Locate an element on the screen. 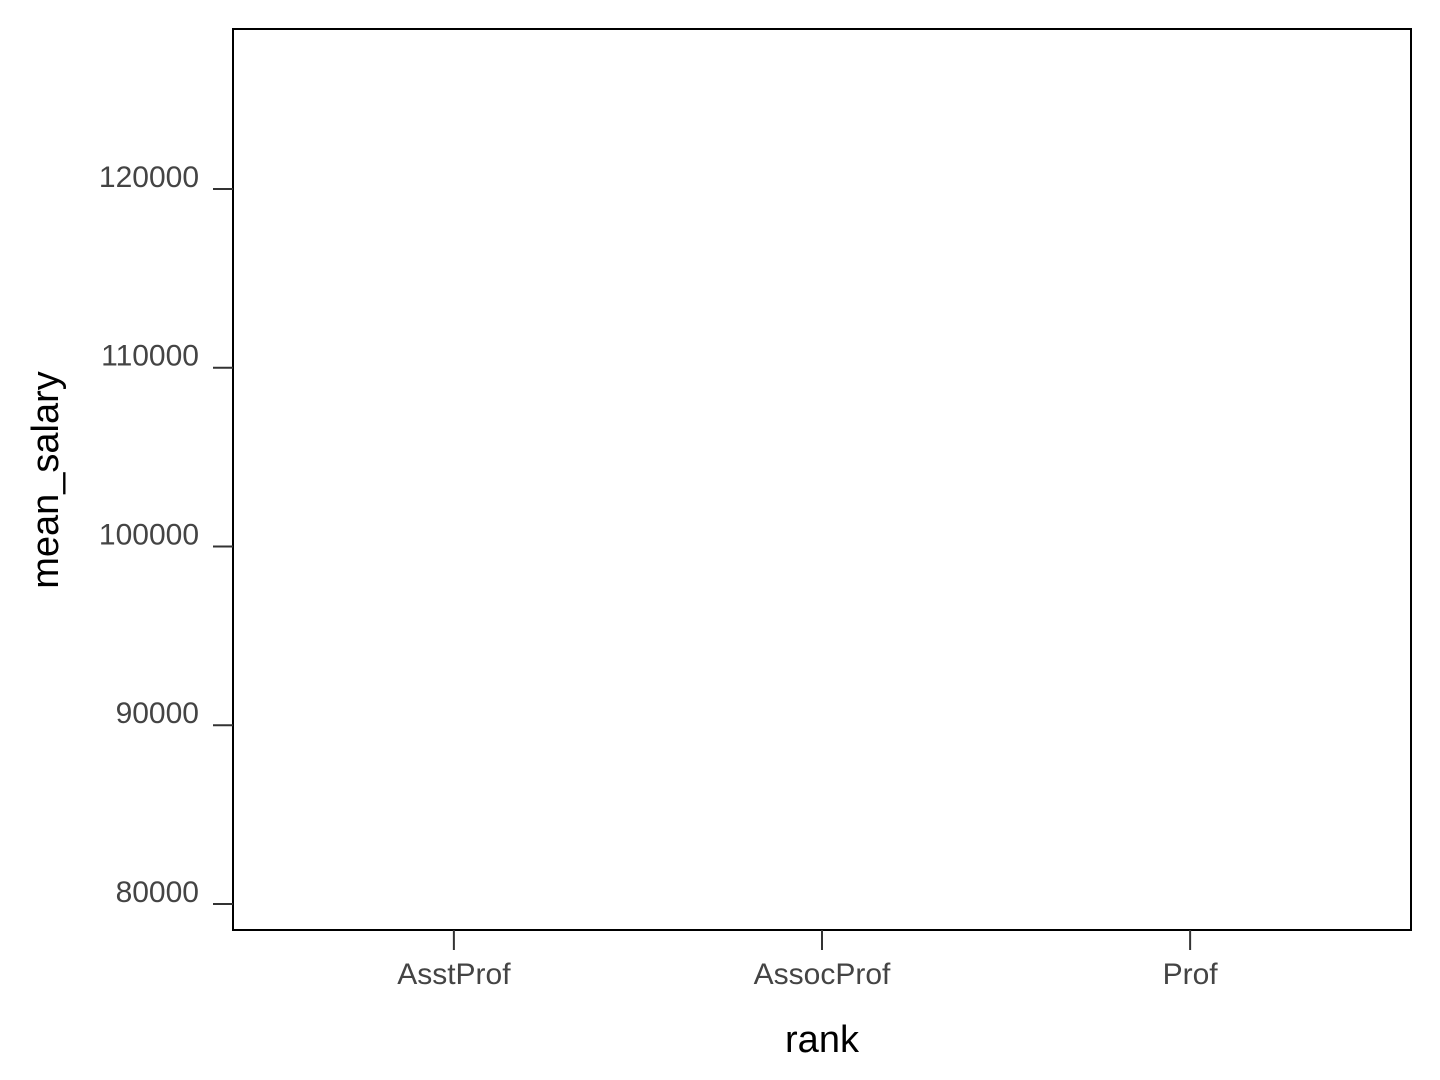 The height and width of the screenshot is (1080, 1440). y-tick-label: 110000 is located at coordinates (150, 356).